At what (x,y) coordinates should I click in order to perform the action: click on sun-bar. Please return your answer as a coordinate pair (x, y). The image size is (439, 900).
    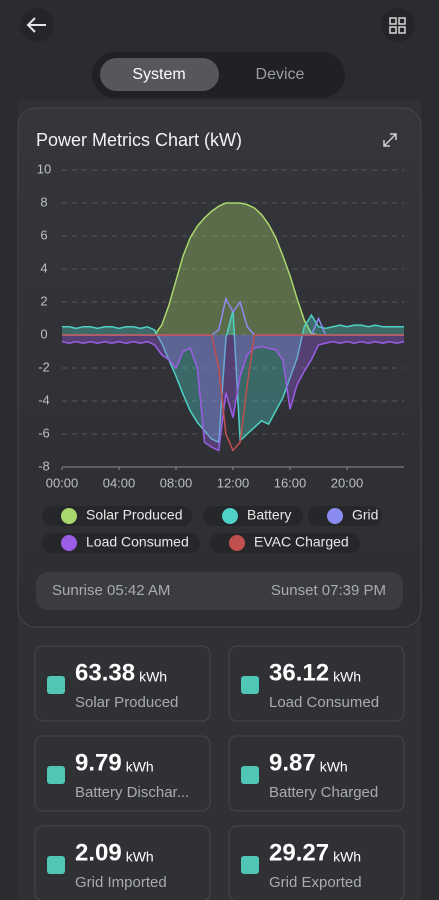
    Looking at the image, I should click on (219, 591).